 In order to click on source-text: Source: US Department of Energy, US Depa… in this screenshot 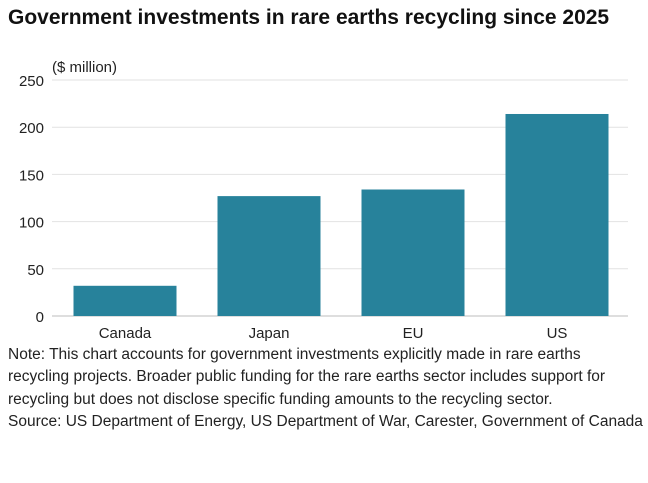, I will do `click(325, 422)`.